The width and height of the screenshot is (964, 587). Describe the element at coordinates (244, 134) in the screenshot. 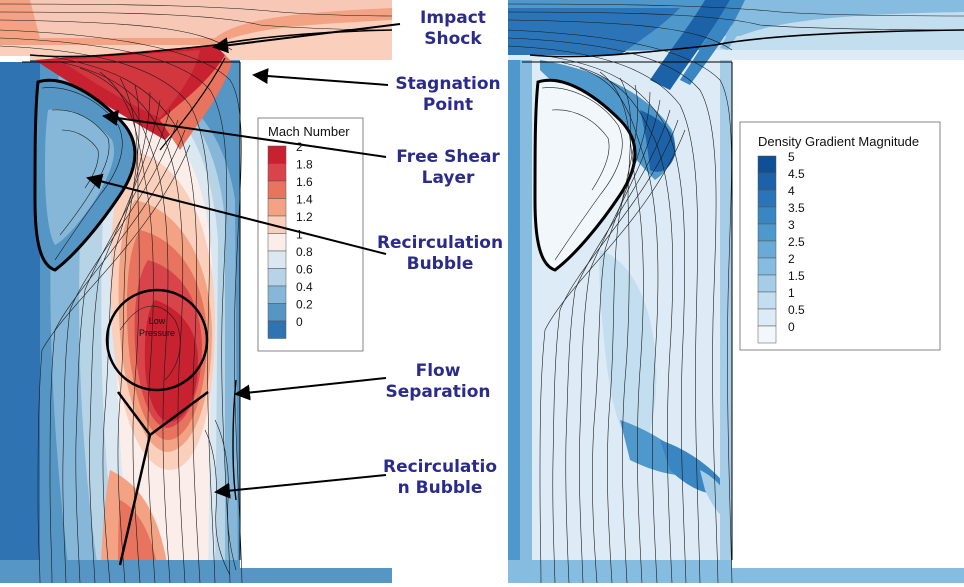

I see `free-shear-layer-arrow` at that location.